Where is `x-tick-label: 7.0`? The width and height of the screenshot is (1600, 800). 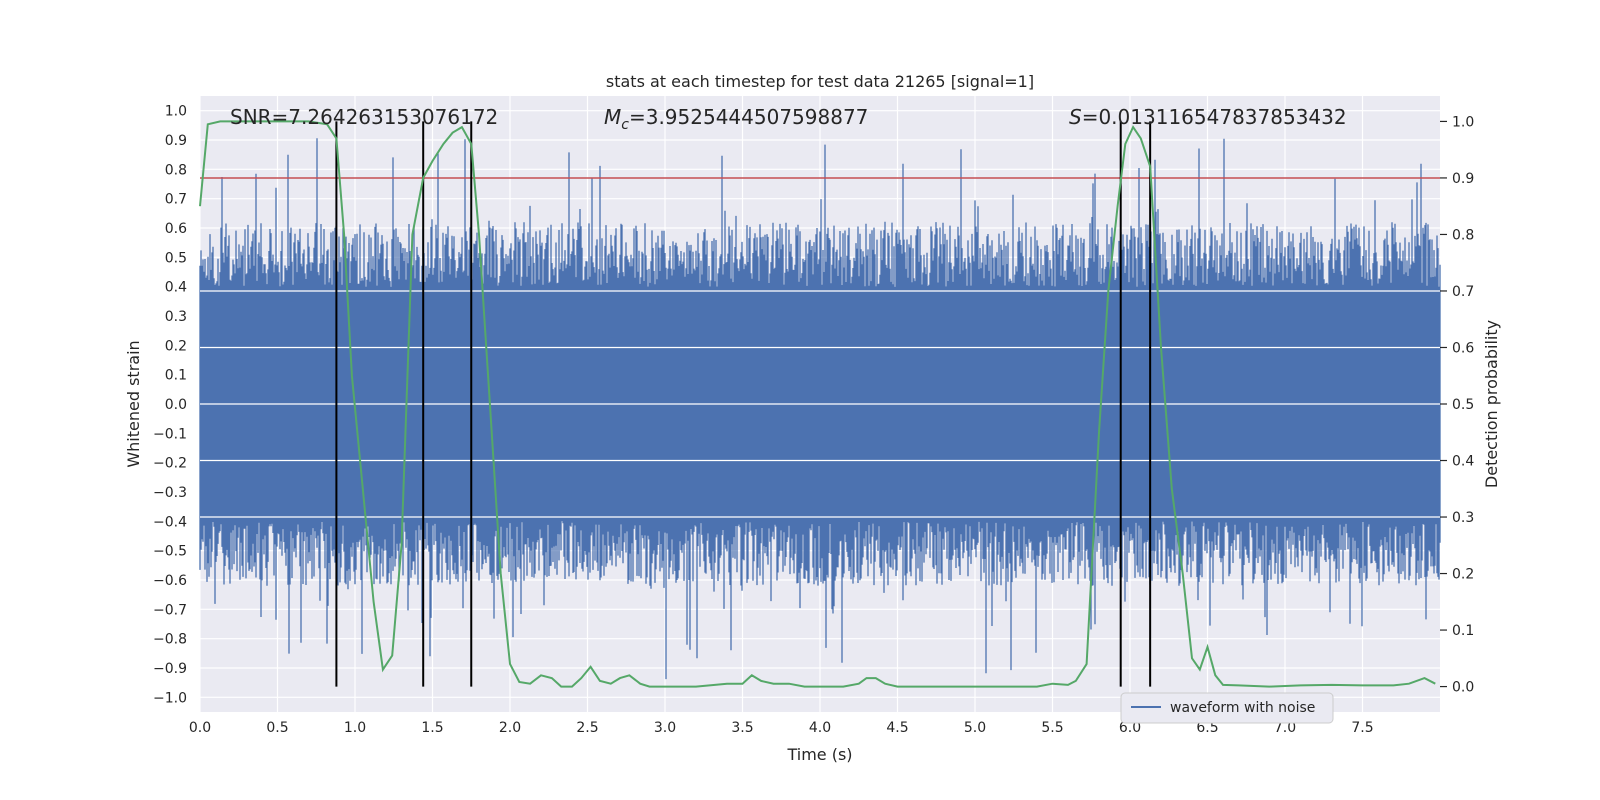 x-tick-label: 7.0 is located at coordinates (1285, 728).